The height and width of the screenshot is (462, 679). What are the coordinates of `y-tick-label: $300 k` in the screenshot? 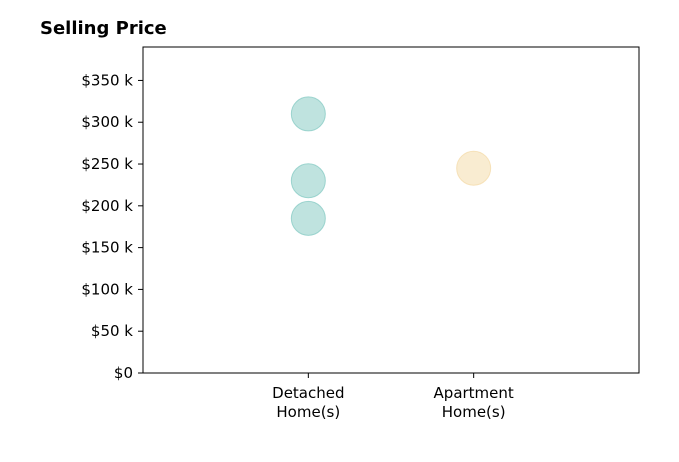 It's located at (107, 122).